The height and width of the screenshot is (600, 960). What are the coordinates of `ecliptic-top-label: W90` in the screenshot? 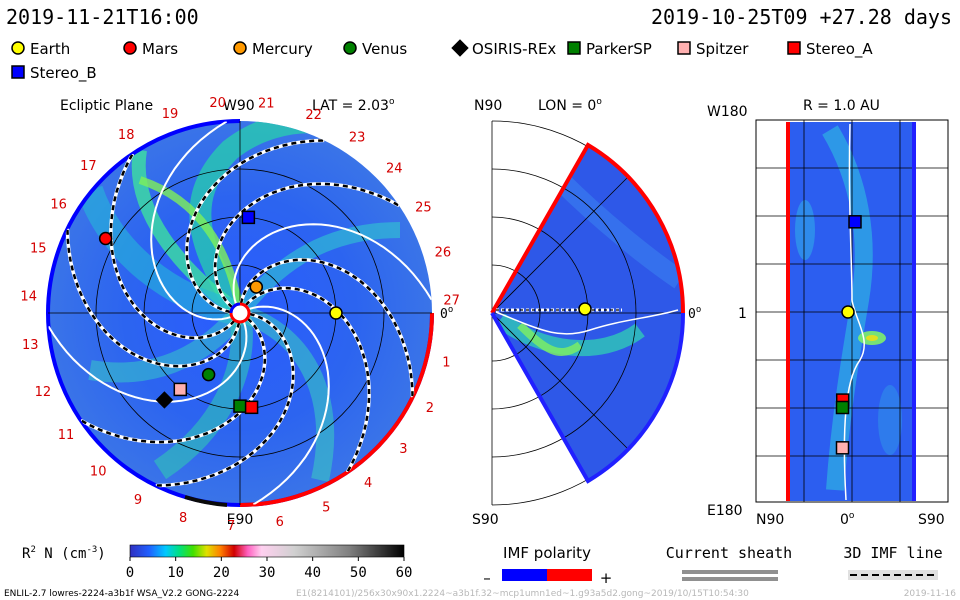 It's located at (239, 106).